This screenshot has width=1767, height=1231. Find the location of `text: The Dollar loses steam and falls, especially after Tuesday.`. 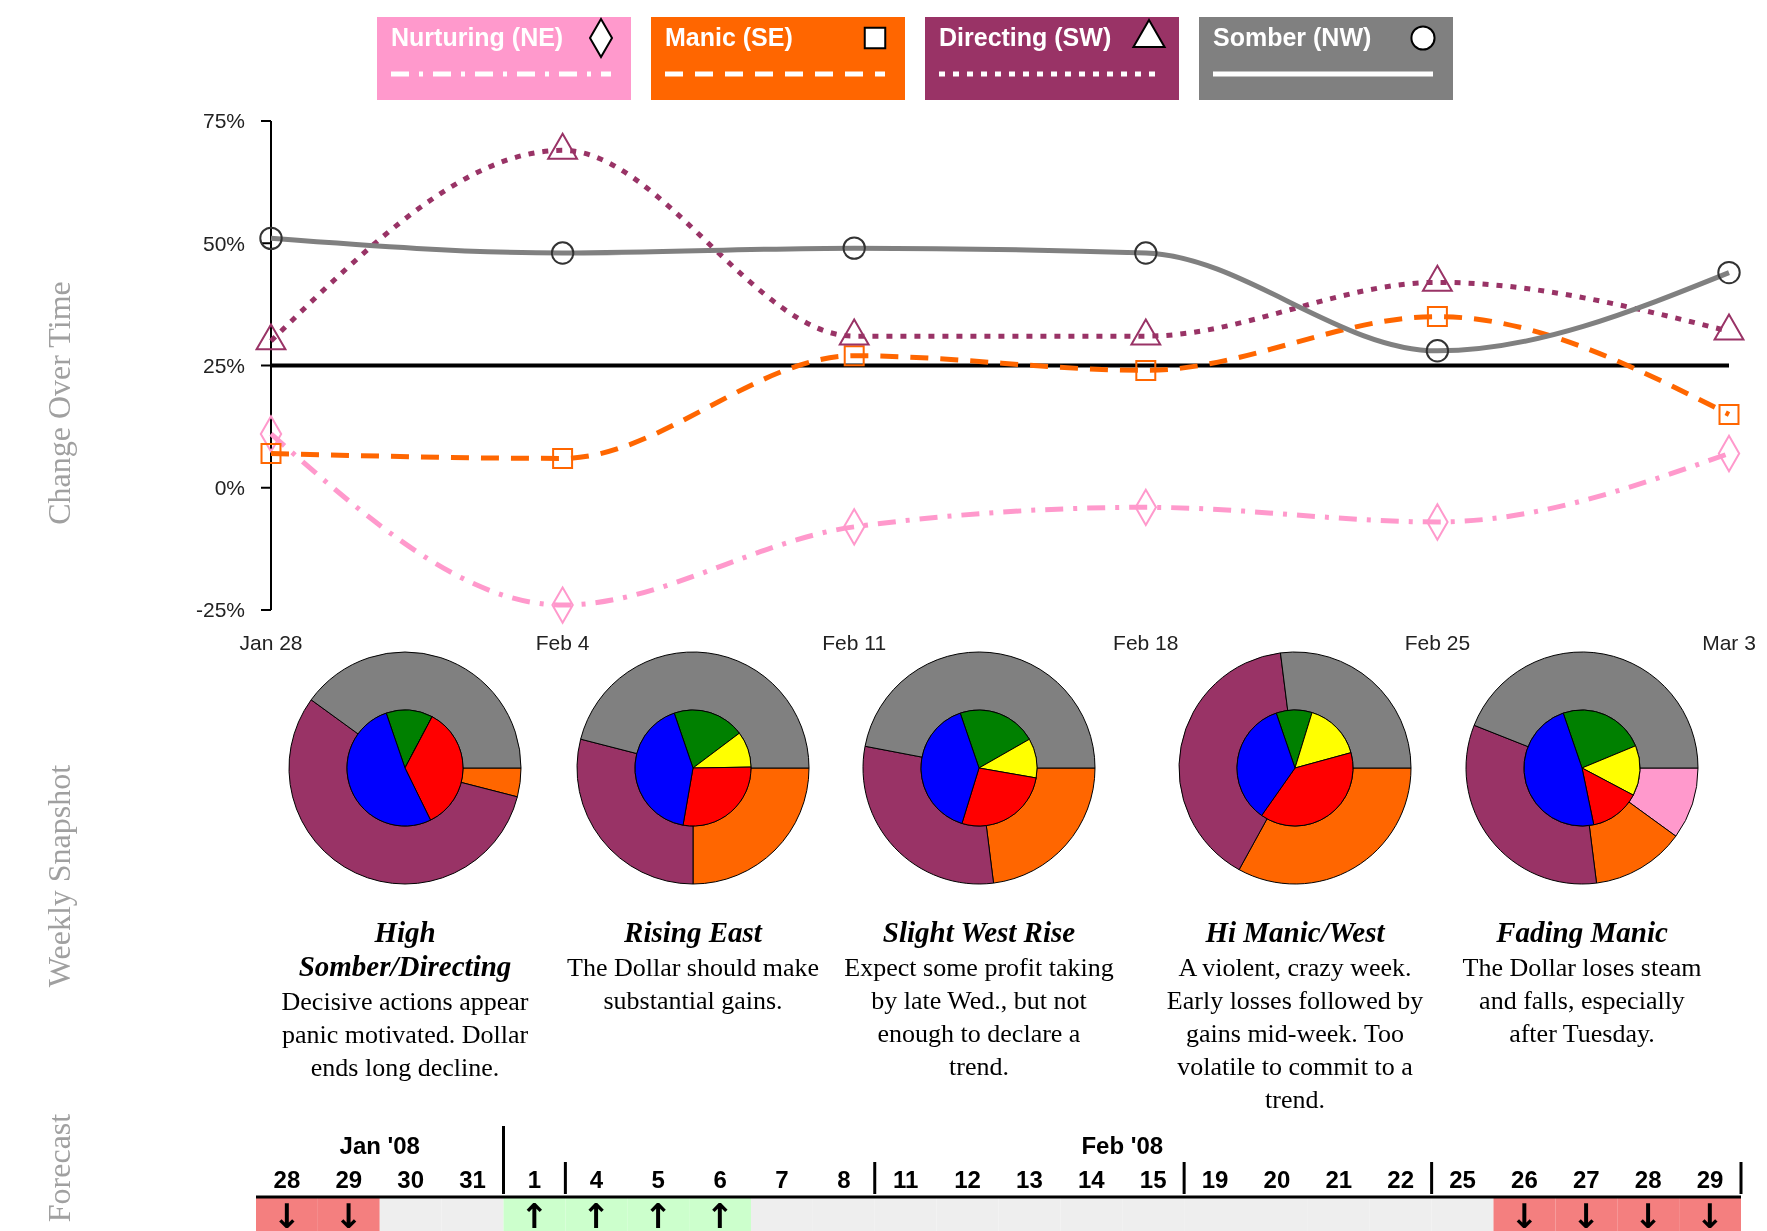

text: The Dollar loses steam and falls, especially after Tuesday. is located at coordinates (1582, 1000).